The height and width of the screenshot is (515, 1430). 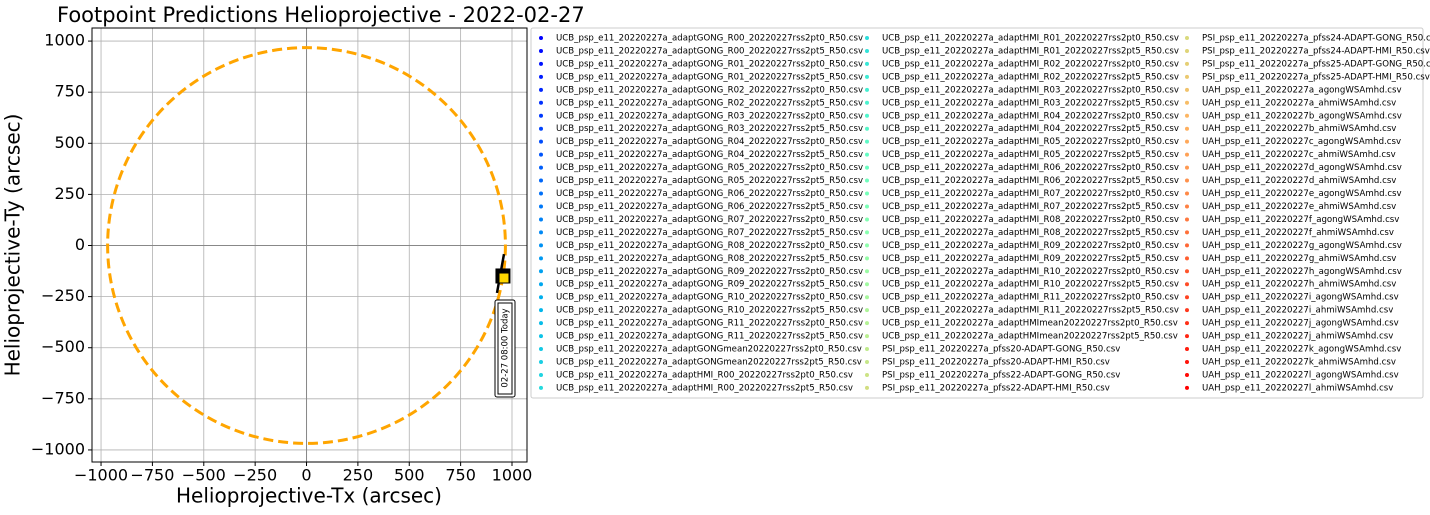 What do you see at coordinates (64, 40) in the screenshot?
I see `y-tick-label: 1000` at bounding box center [64, 40].